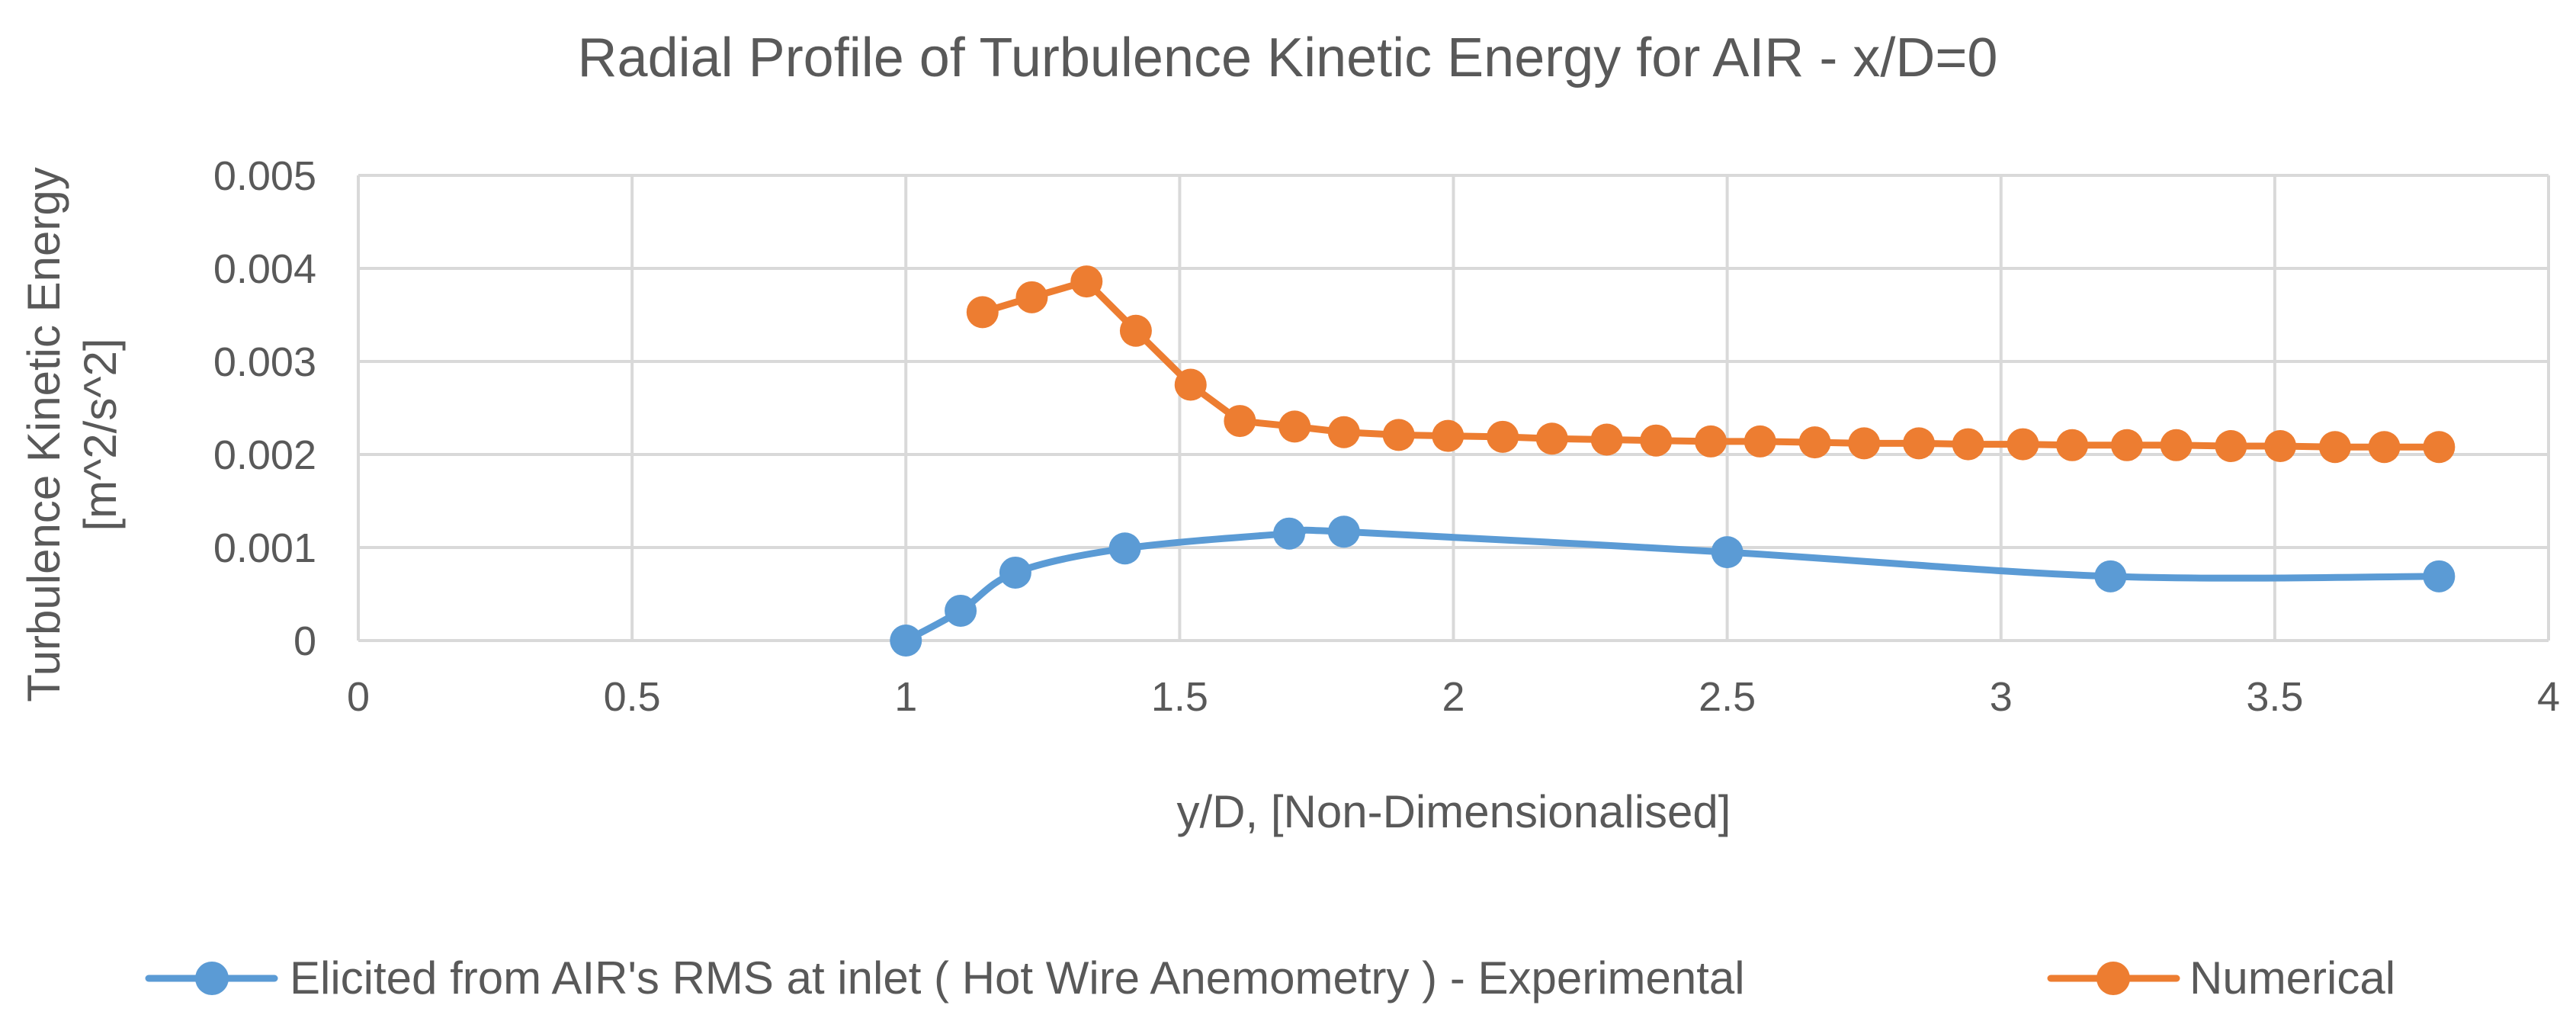 The height and width of the screenshot is (1018, 2576). What do you see at coordinates (1454, 811) in the screenshot?
I see `x-axis-label: y/D, [Non-Dimensionalised]` at bounding box center [1454, 811].